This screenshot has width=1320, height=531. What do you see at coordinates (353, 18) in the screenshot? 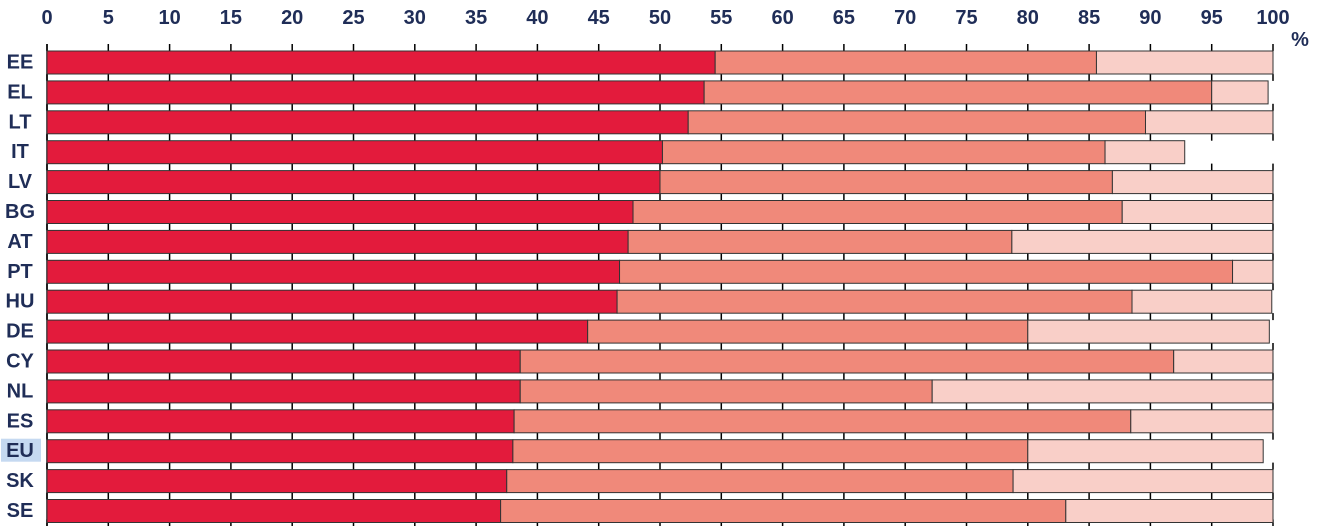
I see `x-tick-label: 25` at bounding box center [353, 18].